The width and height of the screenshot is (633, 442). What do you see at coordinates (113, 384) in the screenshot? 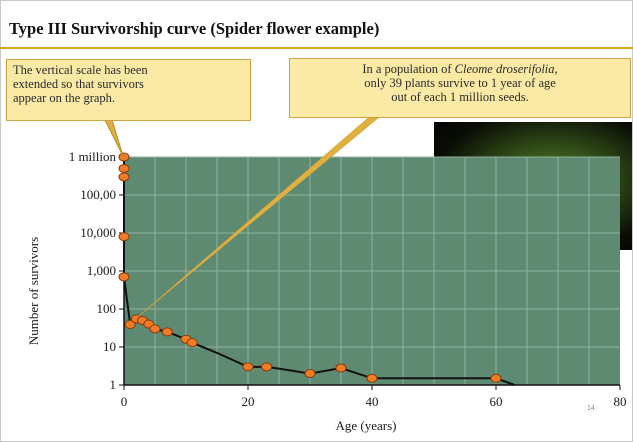
I see `y-tick-label: 1` at bounding box center [113, 384].